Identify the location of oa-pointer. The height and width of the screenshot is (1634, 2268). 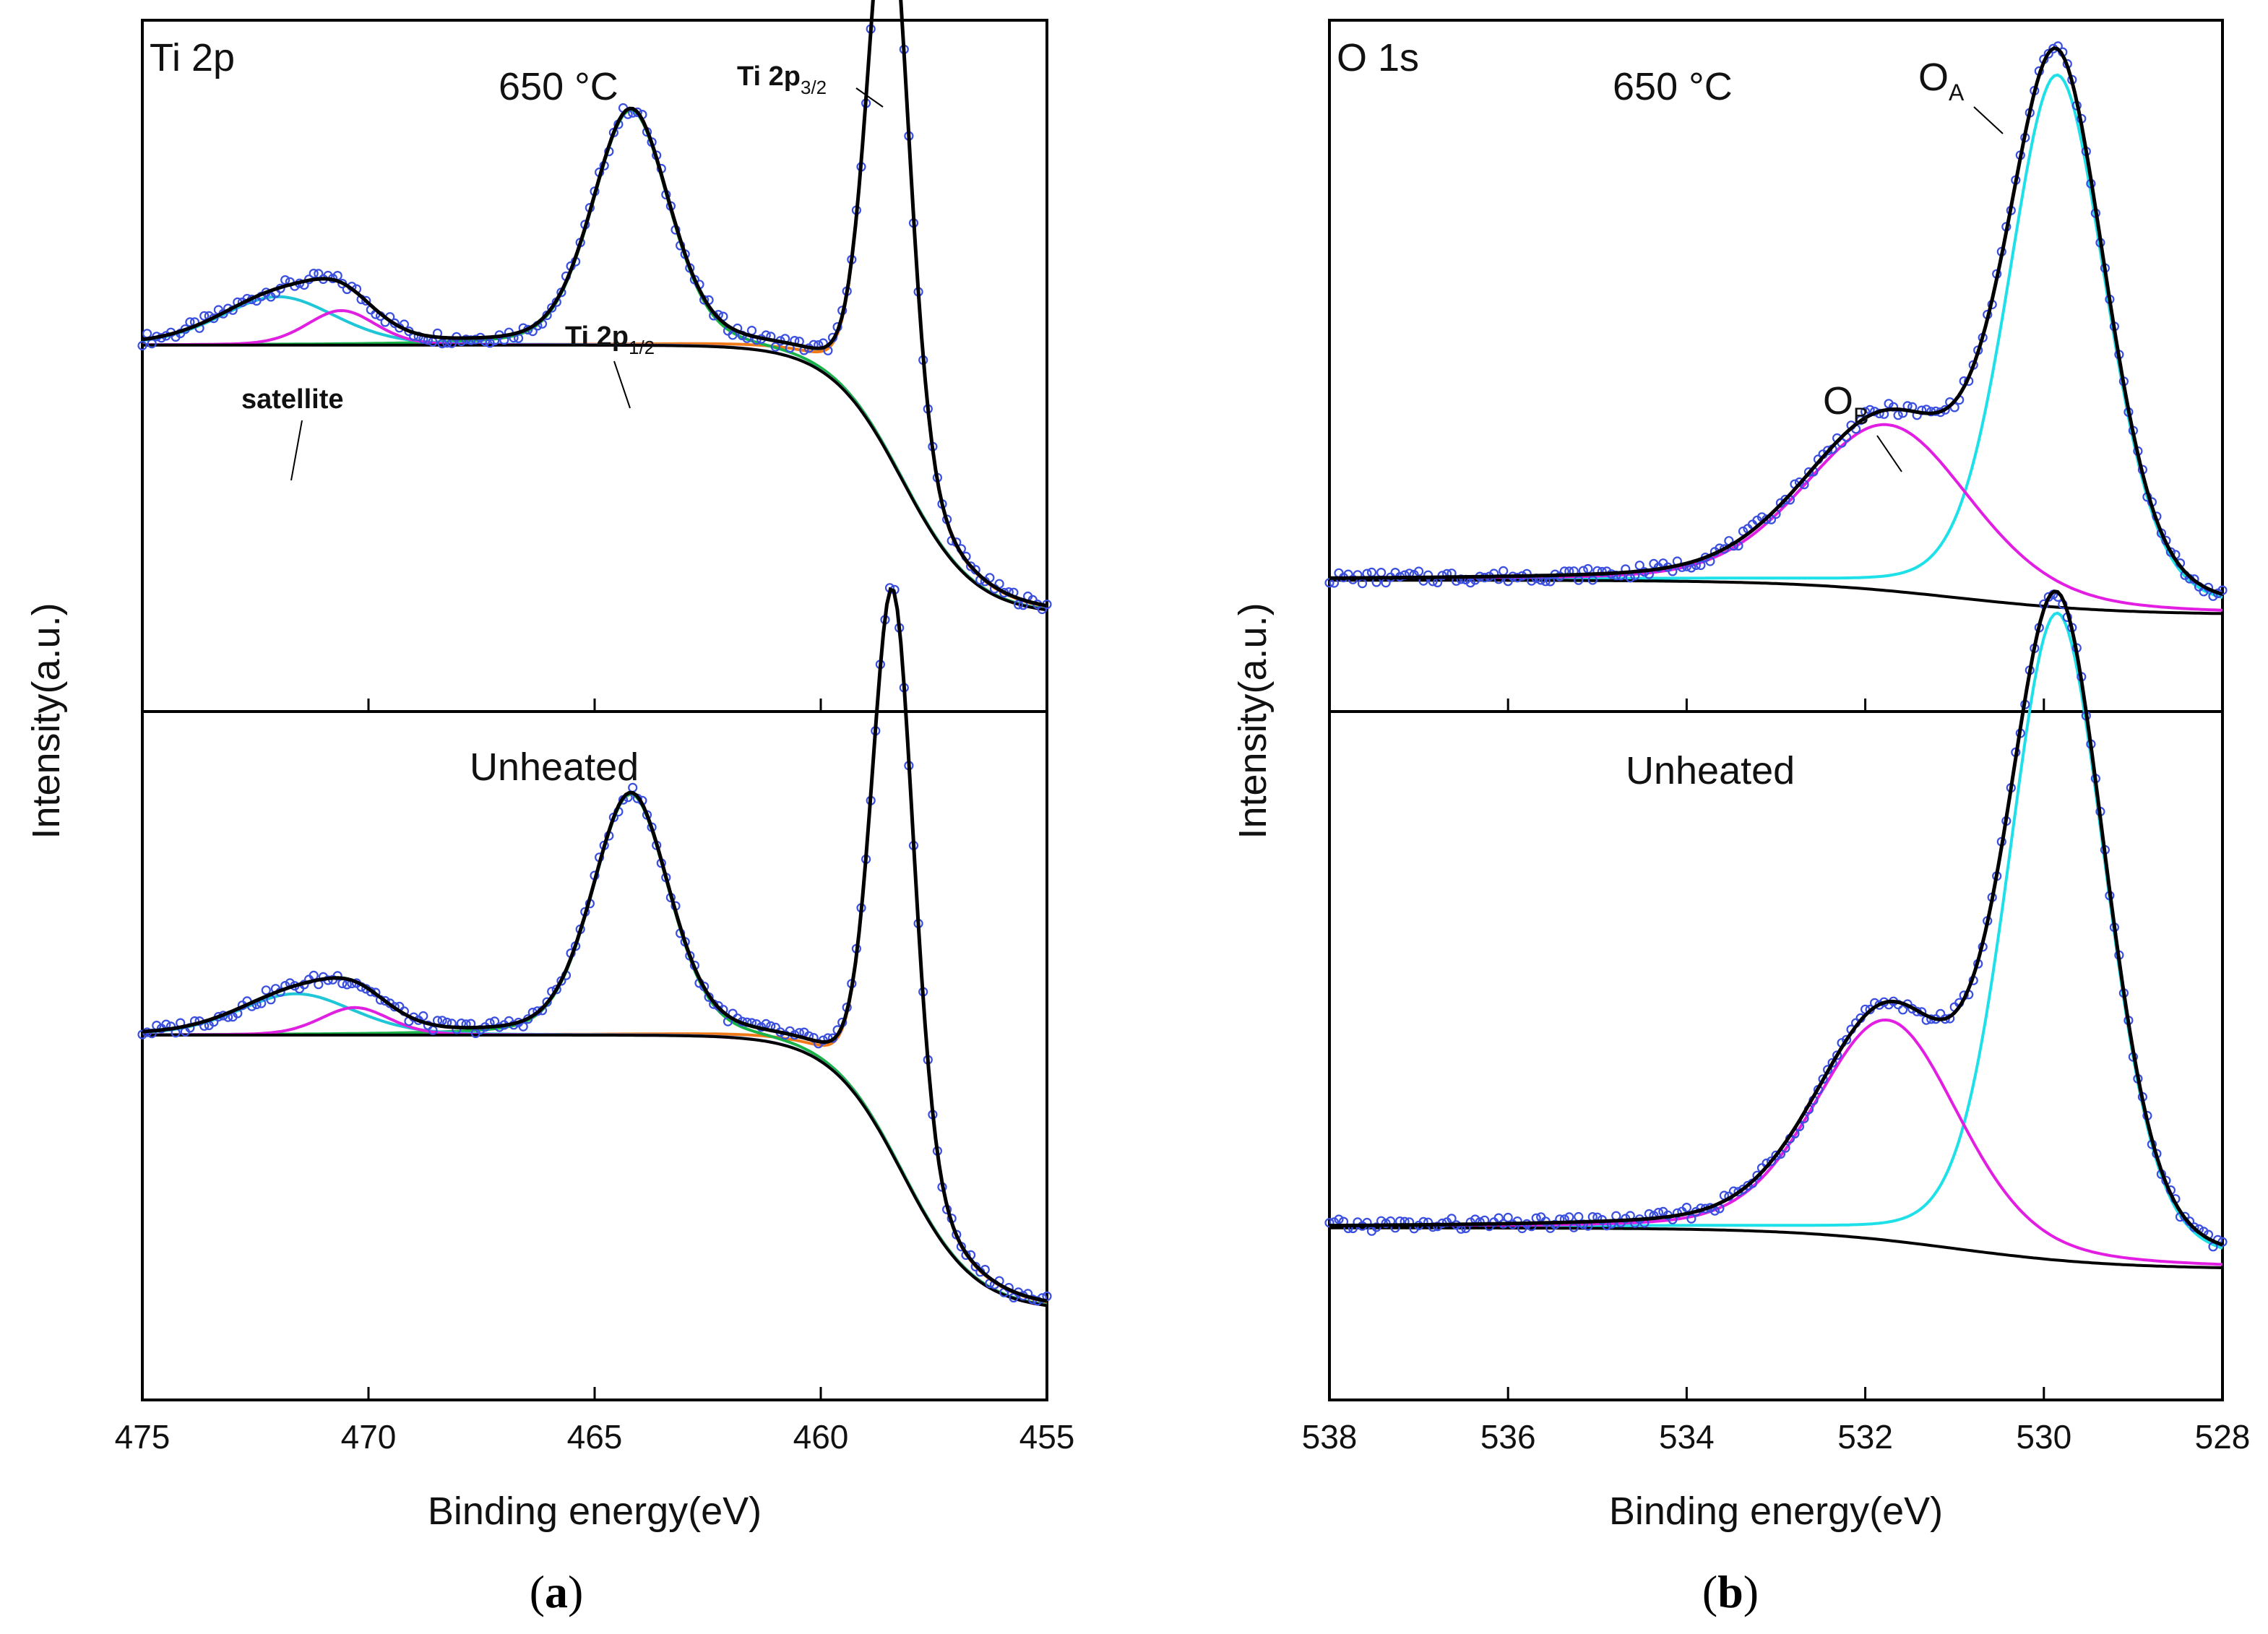
(1988, 120).